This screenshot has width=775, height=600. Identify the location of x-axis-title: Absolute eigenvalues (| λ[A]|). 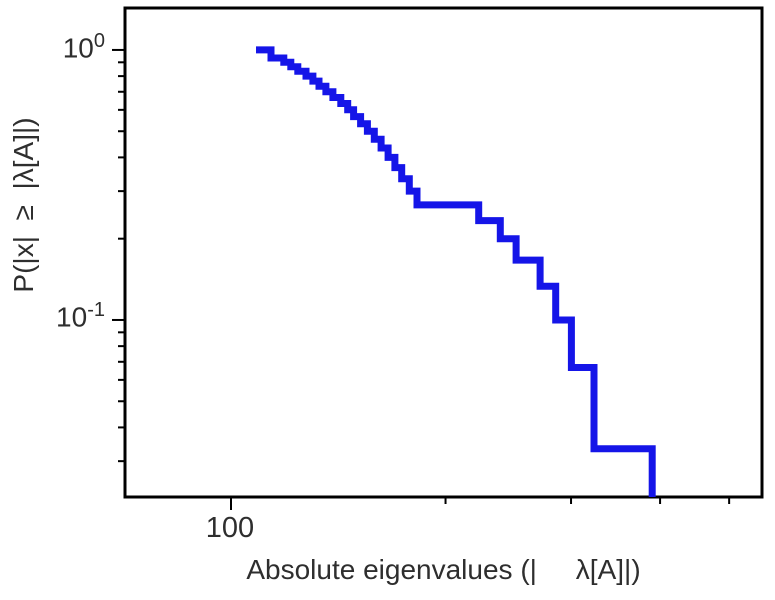
(443, 569).